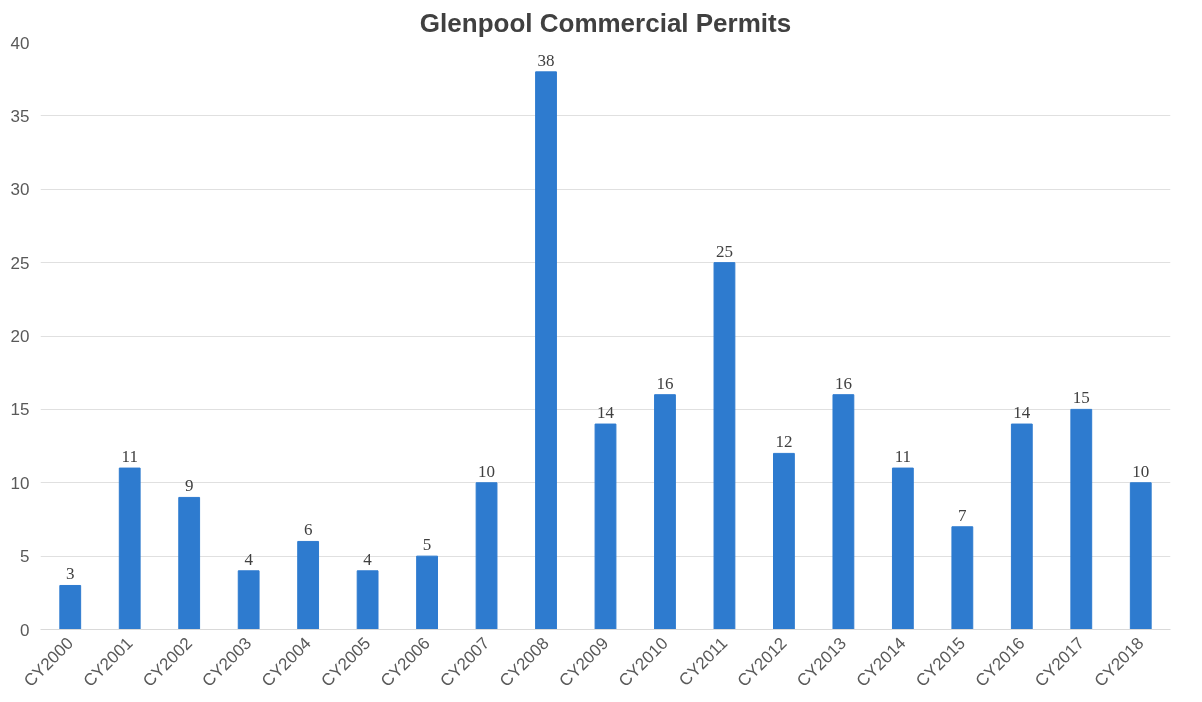  I want to click on y-tick-label: 25, so click(20, 263).